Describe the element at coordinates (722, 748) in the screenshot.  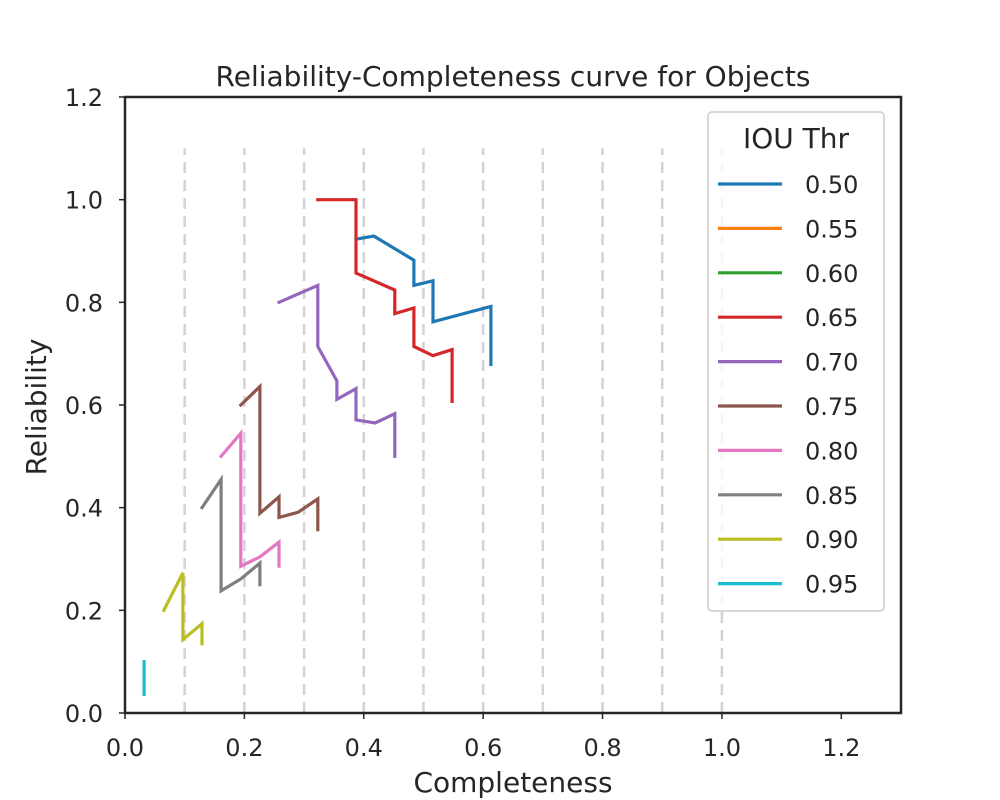
I see `x-tick-label: 1.0` at that location.